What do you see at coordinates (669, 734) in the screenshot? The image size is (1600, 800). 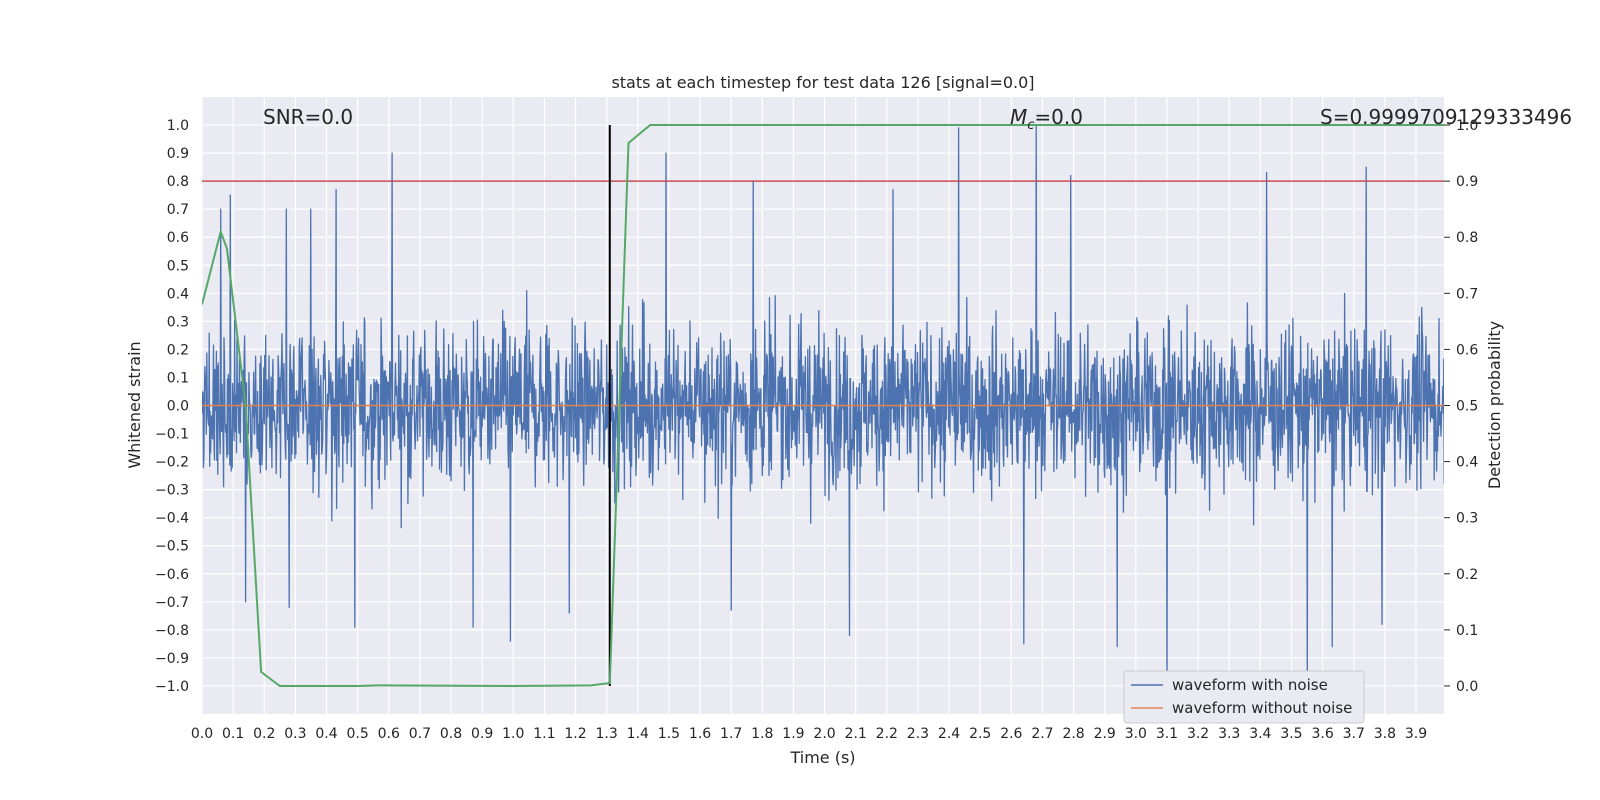 I see `x-tick-label: 1.5` at bounding box center [669, 734].